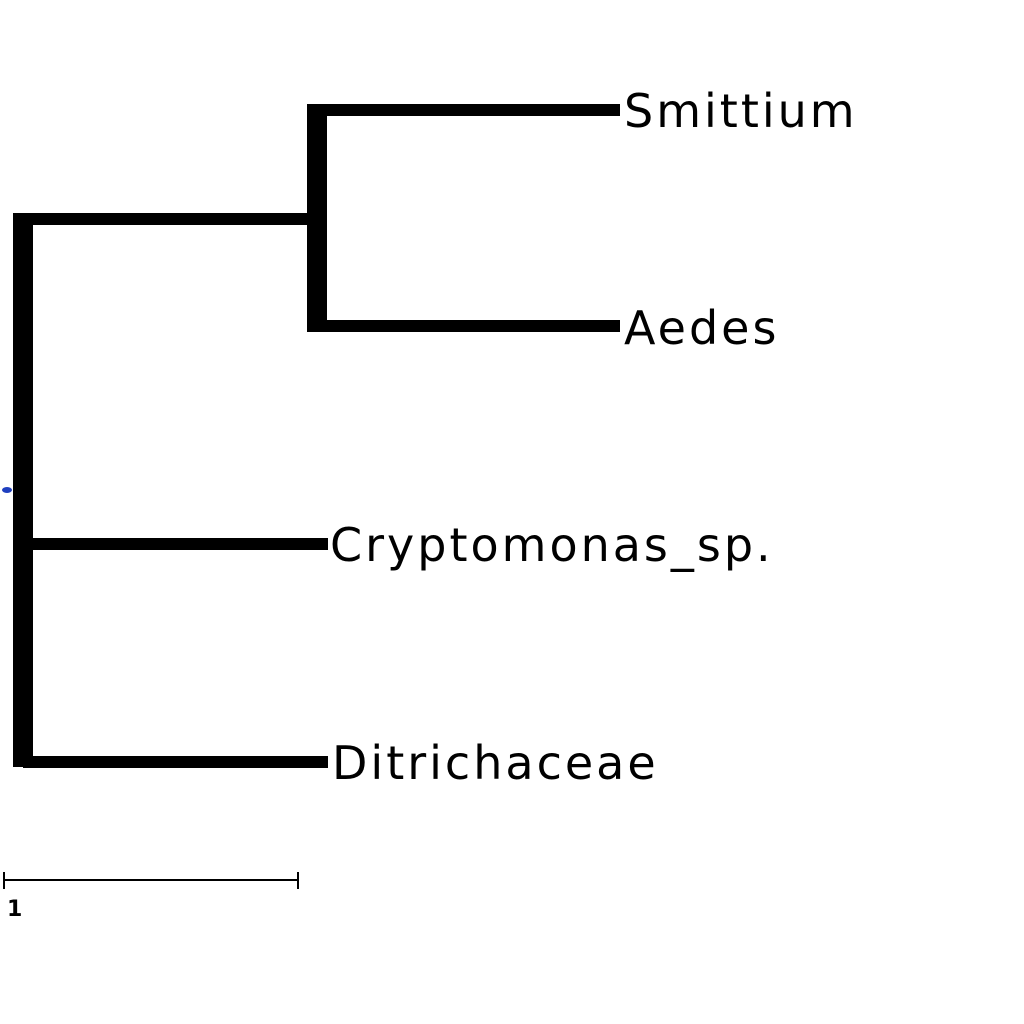 The image size is (1024, 1024). Describe the element at coordinates (495, 763) in the screenshot. I see `leaf-label-ditrichaceae: Ditrichaceae` at that location.